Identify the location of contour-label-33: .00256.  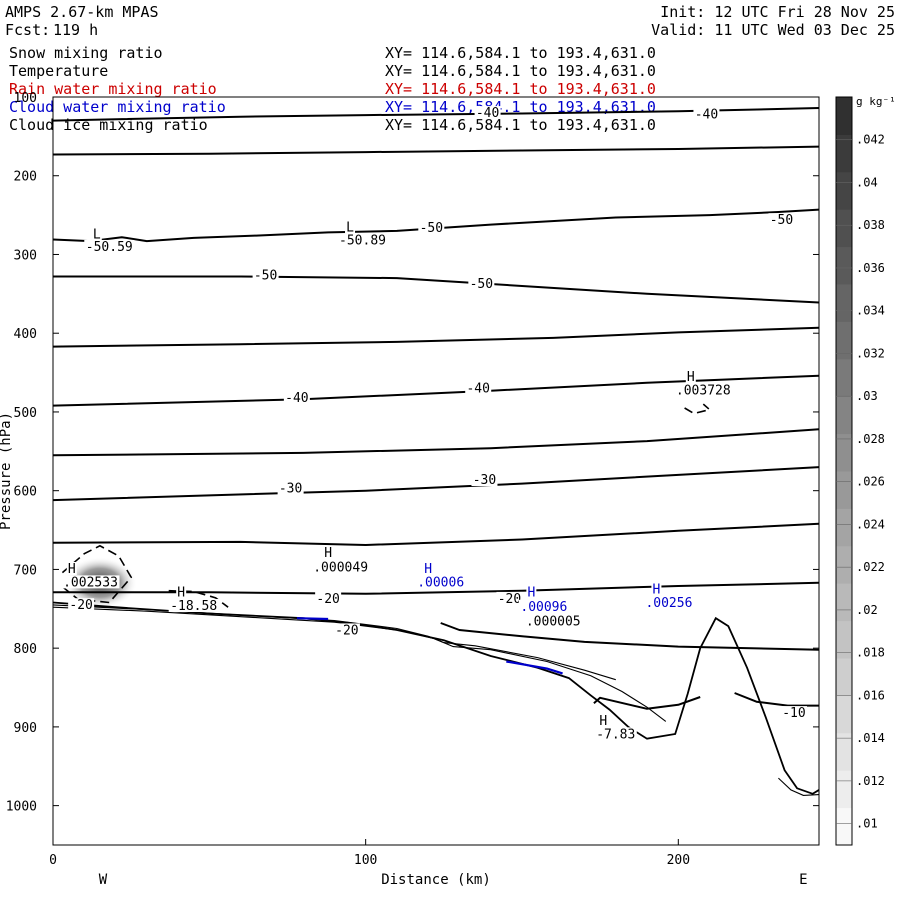
(668, 603).